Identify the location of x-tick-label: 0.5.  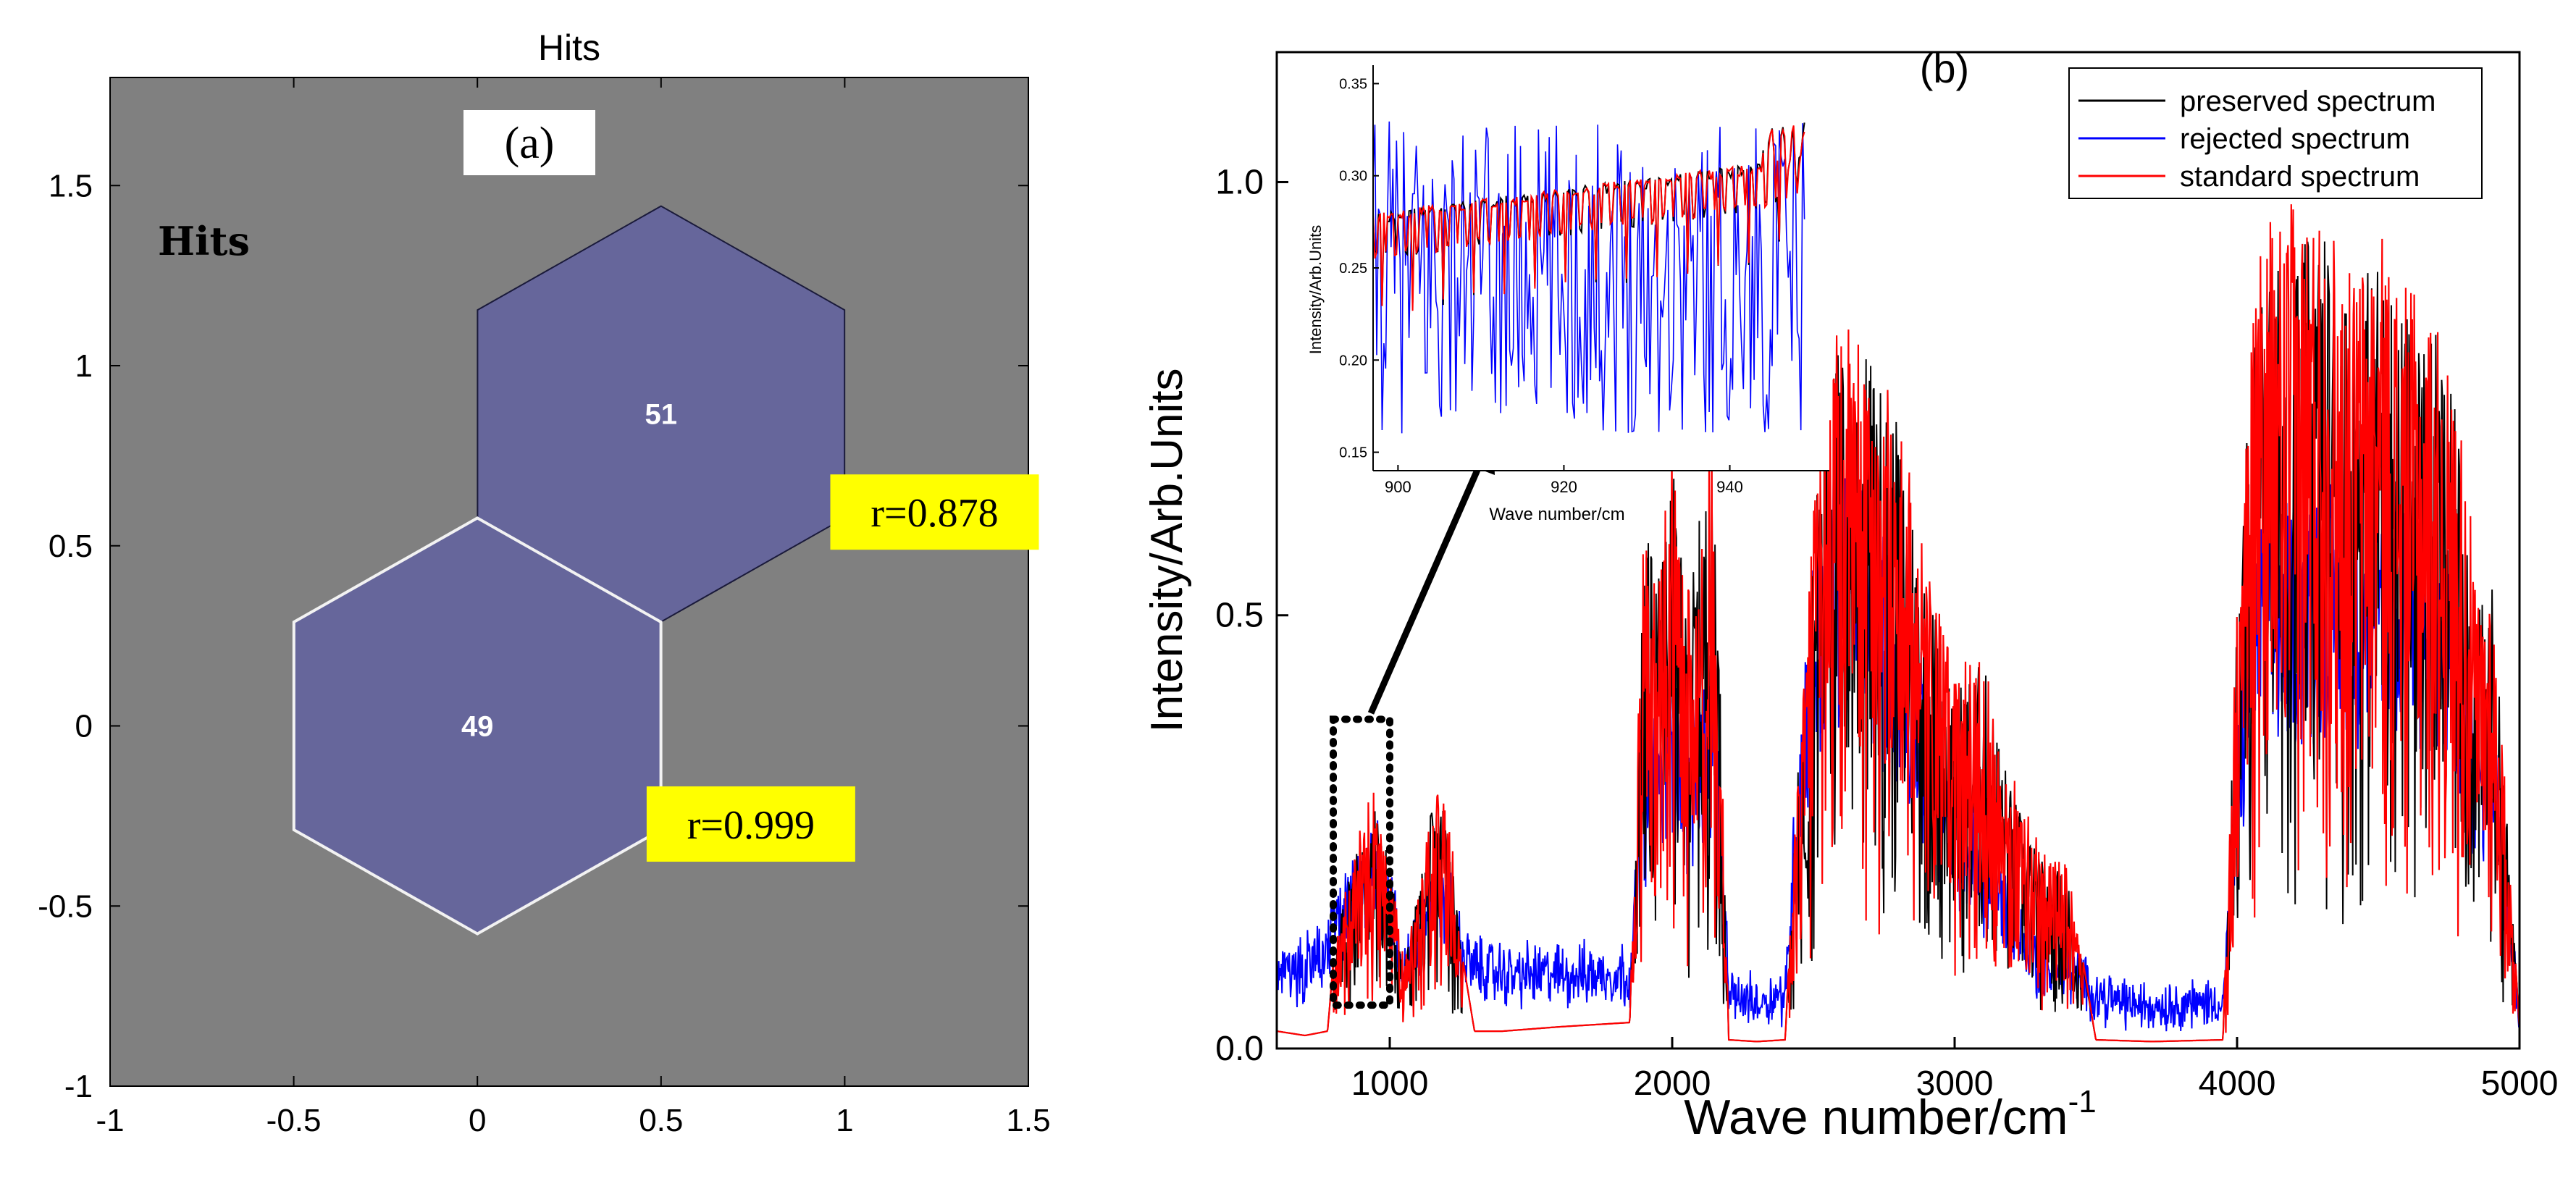
(661, 1121).